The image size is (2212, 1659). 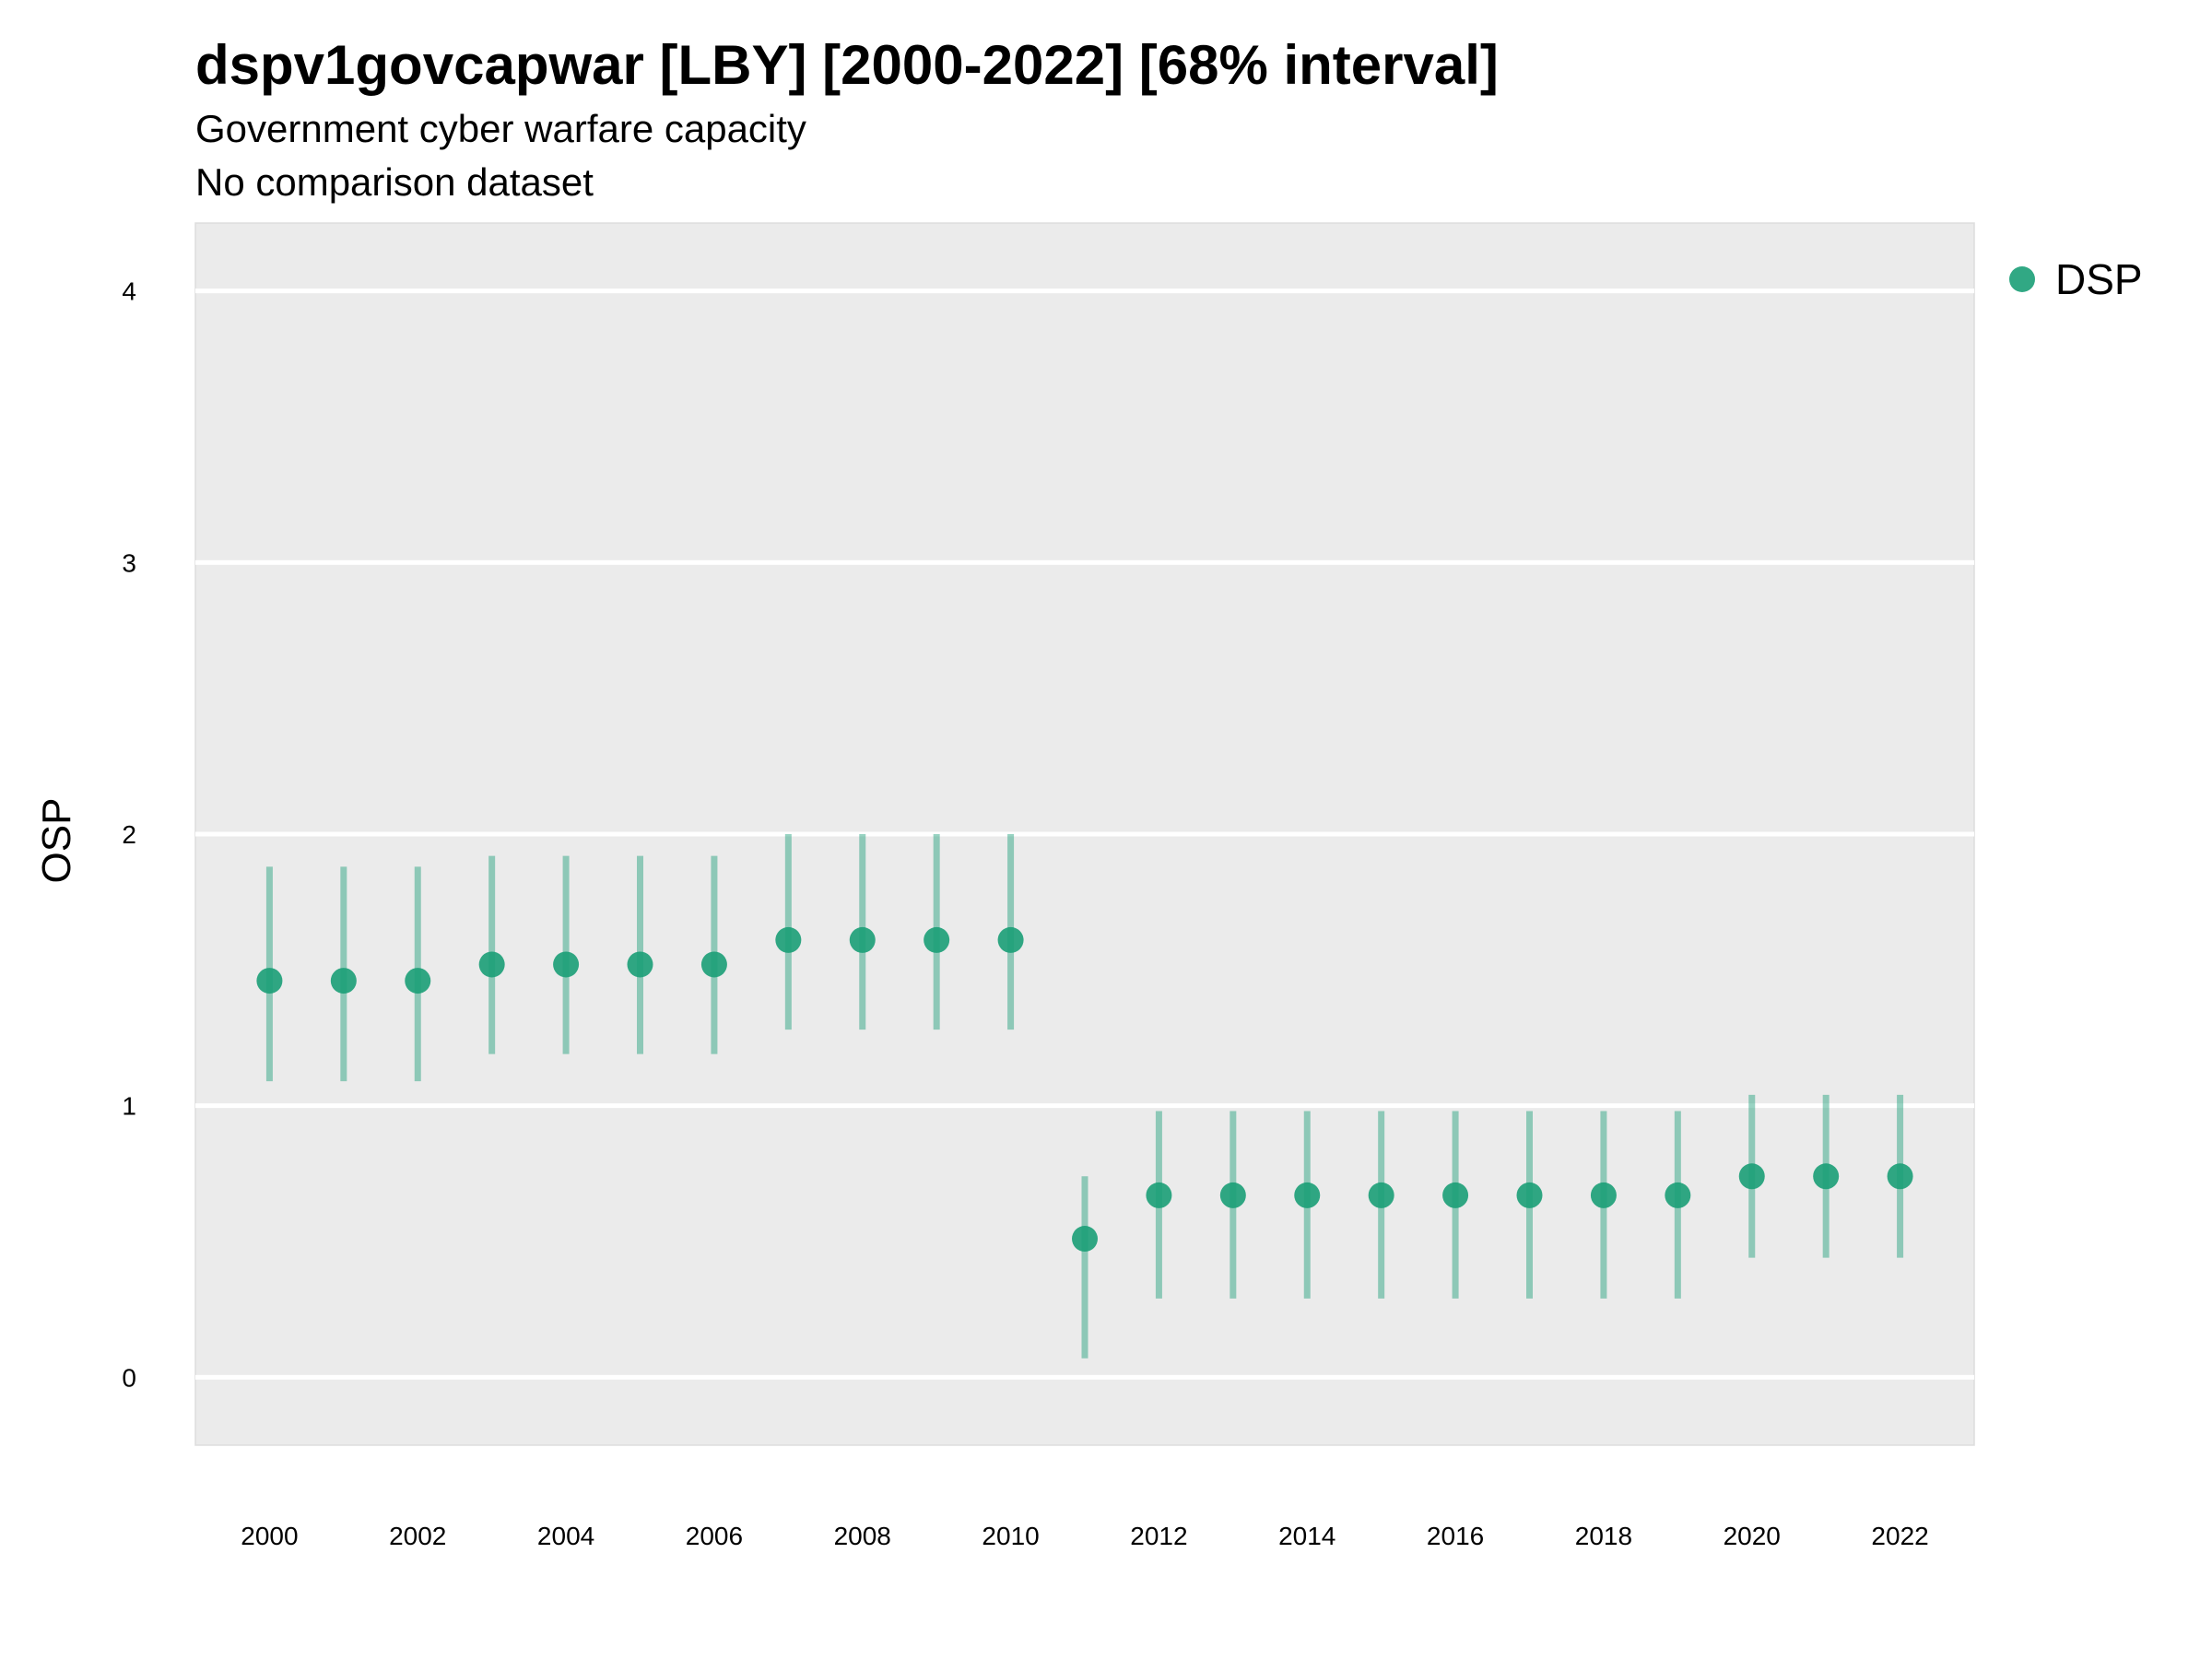 What do you see at coordinates (565, 1536) in the screenshot?
I see `x-tick-label: 2004` at bounding box center [565, 1536].